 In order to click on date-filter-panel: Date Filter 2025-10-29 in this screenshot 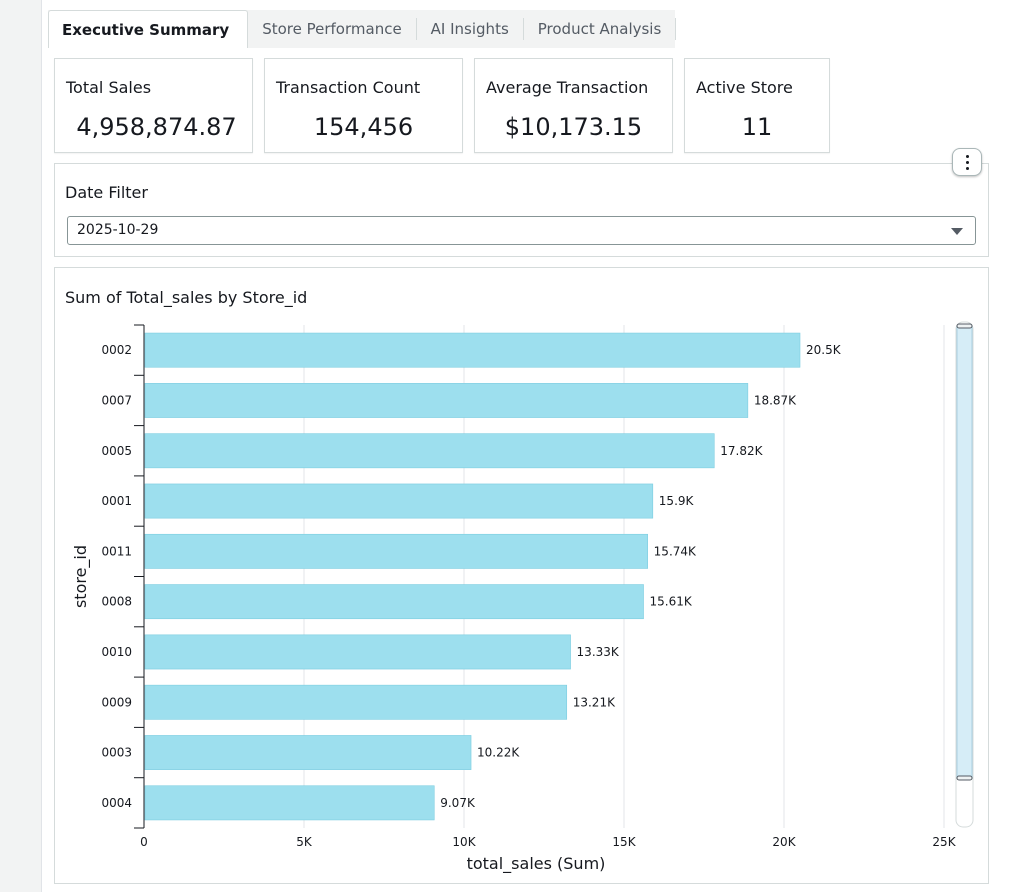, I will do `click(521, 210)`.